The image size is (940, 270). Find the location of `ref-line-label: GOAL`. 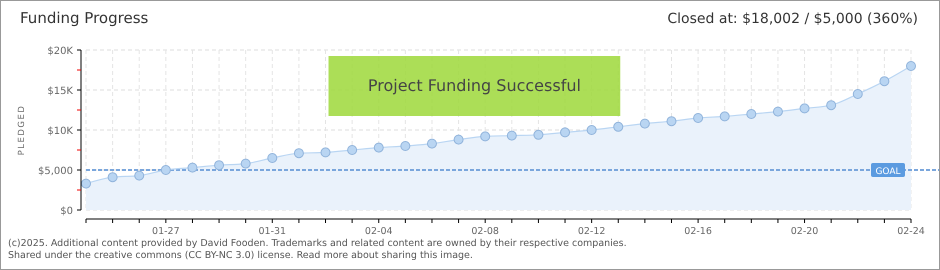

ref-line-label: GOAL is located at coordinates (888, 172).